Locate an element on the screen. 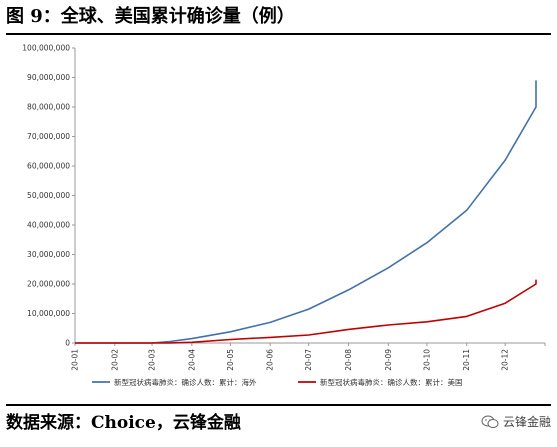 Image resolution: width=557 pixels, height=447 pixels. y-tick-label: 90,000,000 is located at coordinates (48, 77).